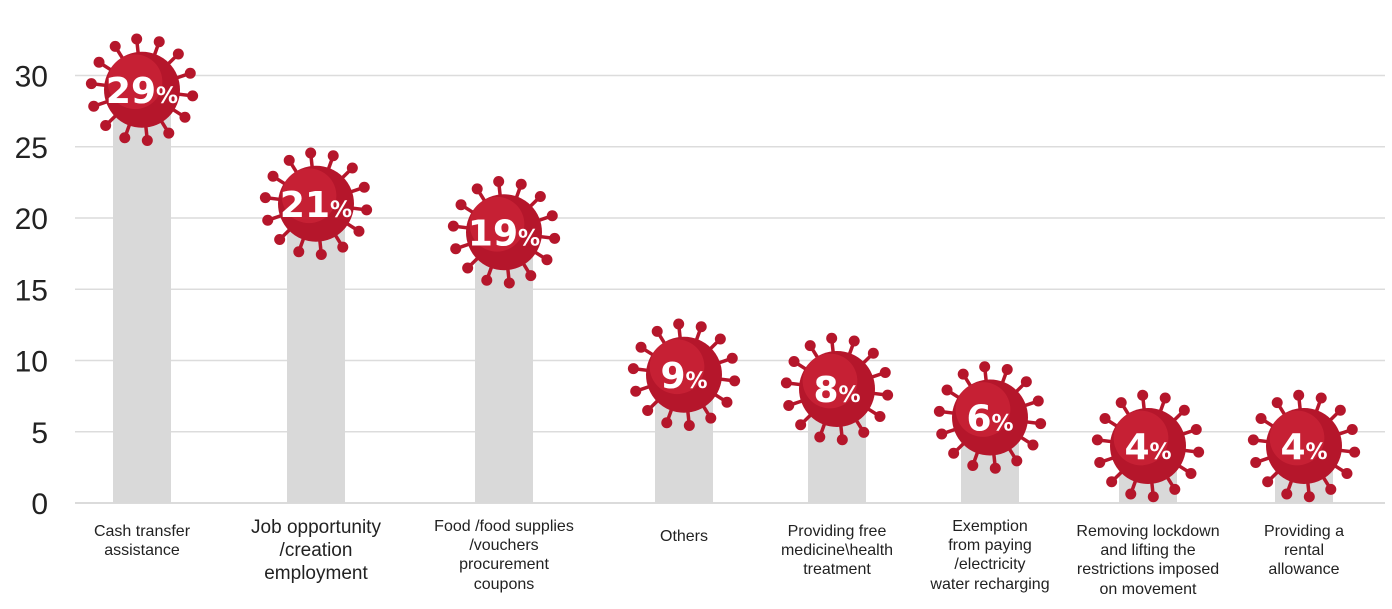  I want to click on virus-badge: 6%, so click(990, 417).